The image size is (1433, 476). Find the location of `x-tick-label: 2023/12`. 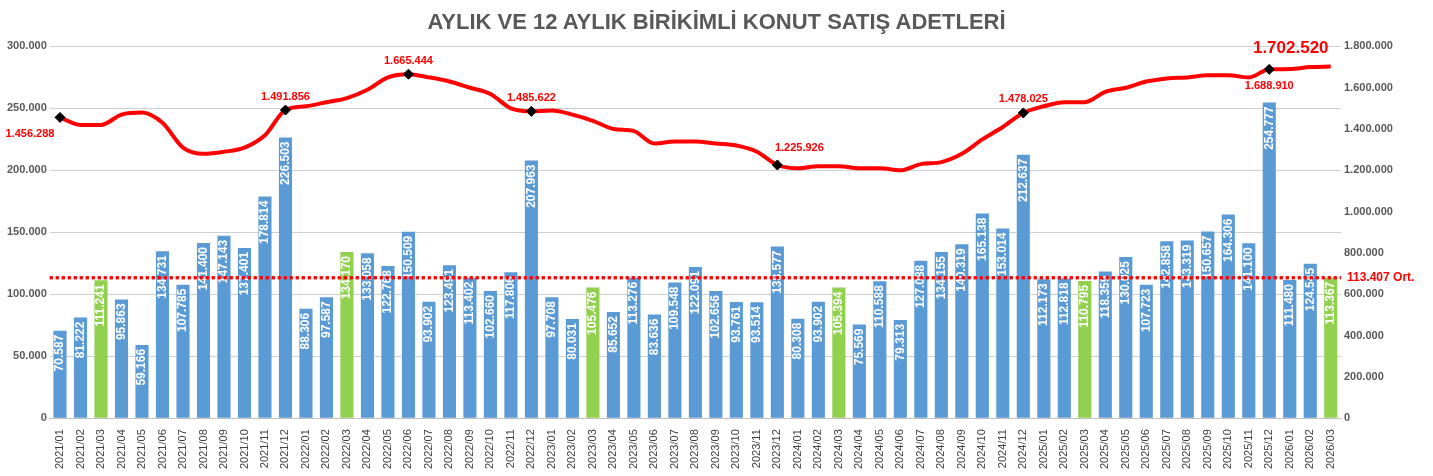

x-tick-label: 2023/12 is located at coordinates (776, 449).